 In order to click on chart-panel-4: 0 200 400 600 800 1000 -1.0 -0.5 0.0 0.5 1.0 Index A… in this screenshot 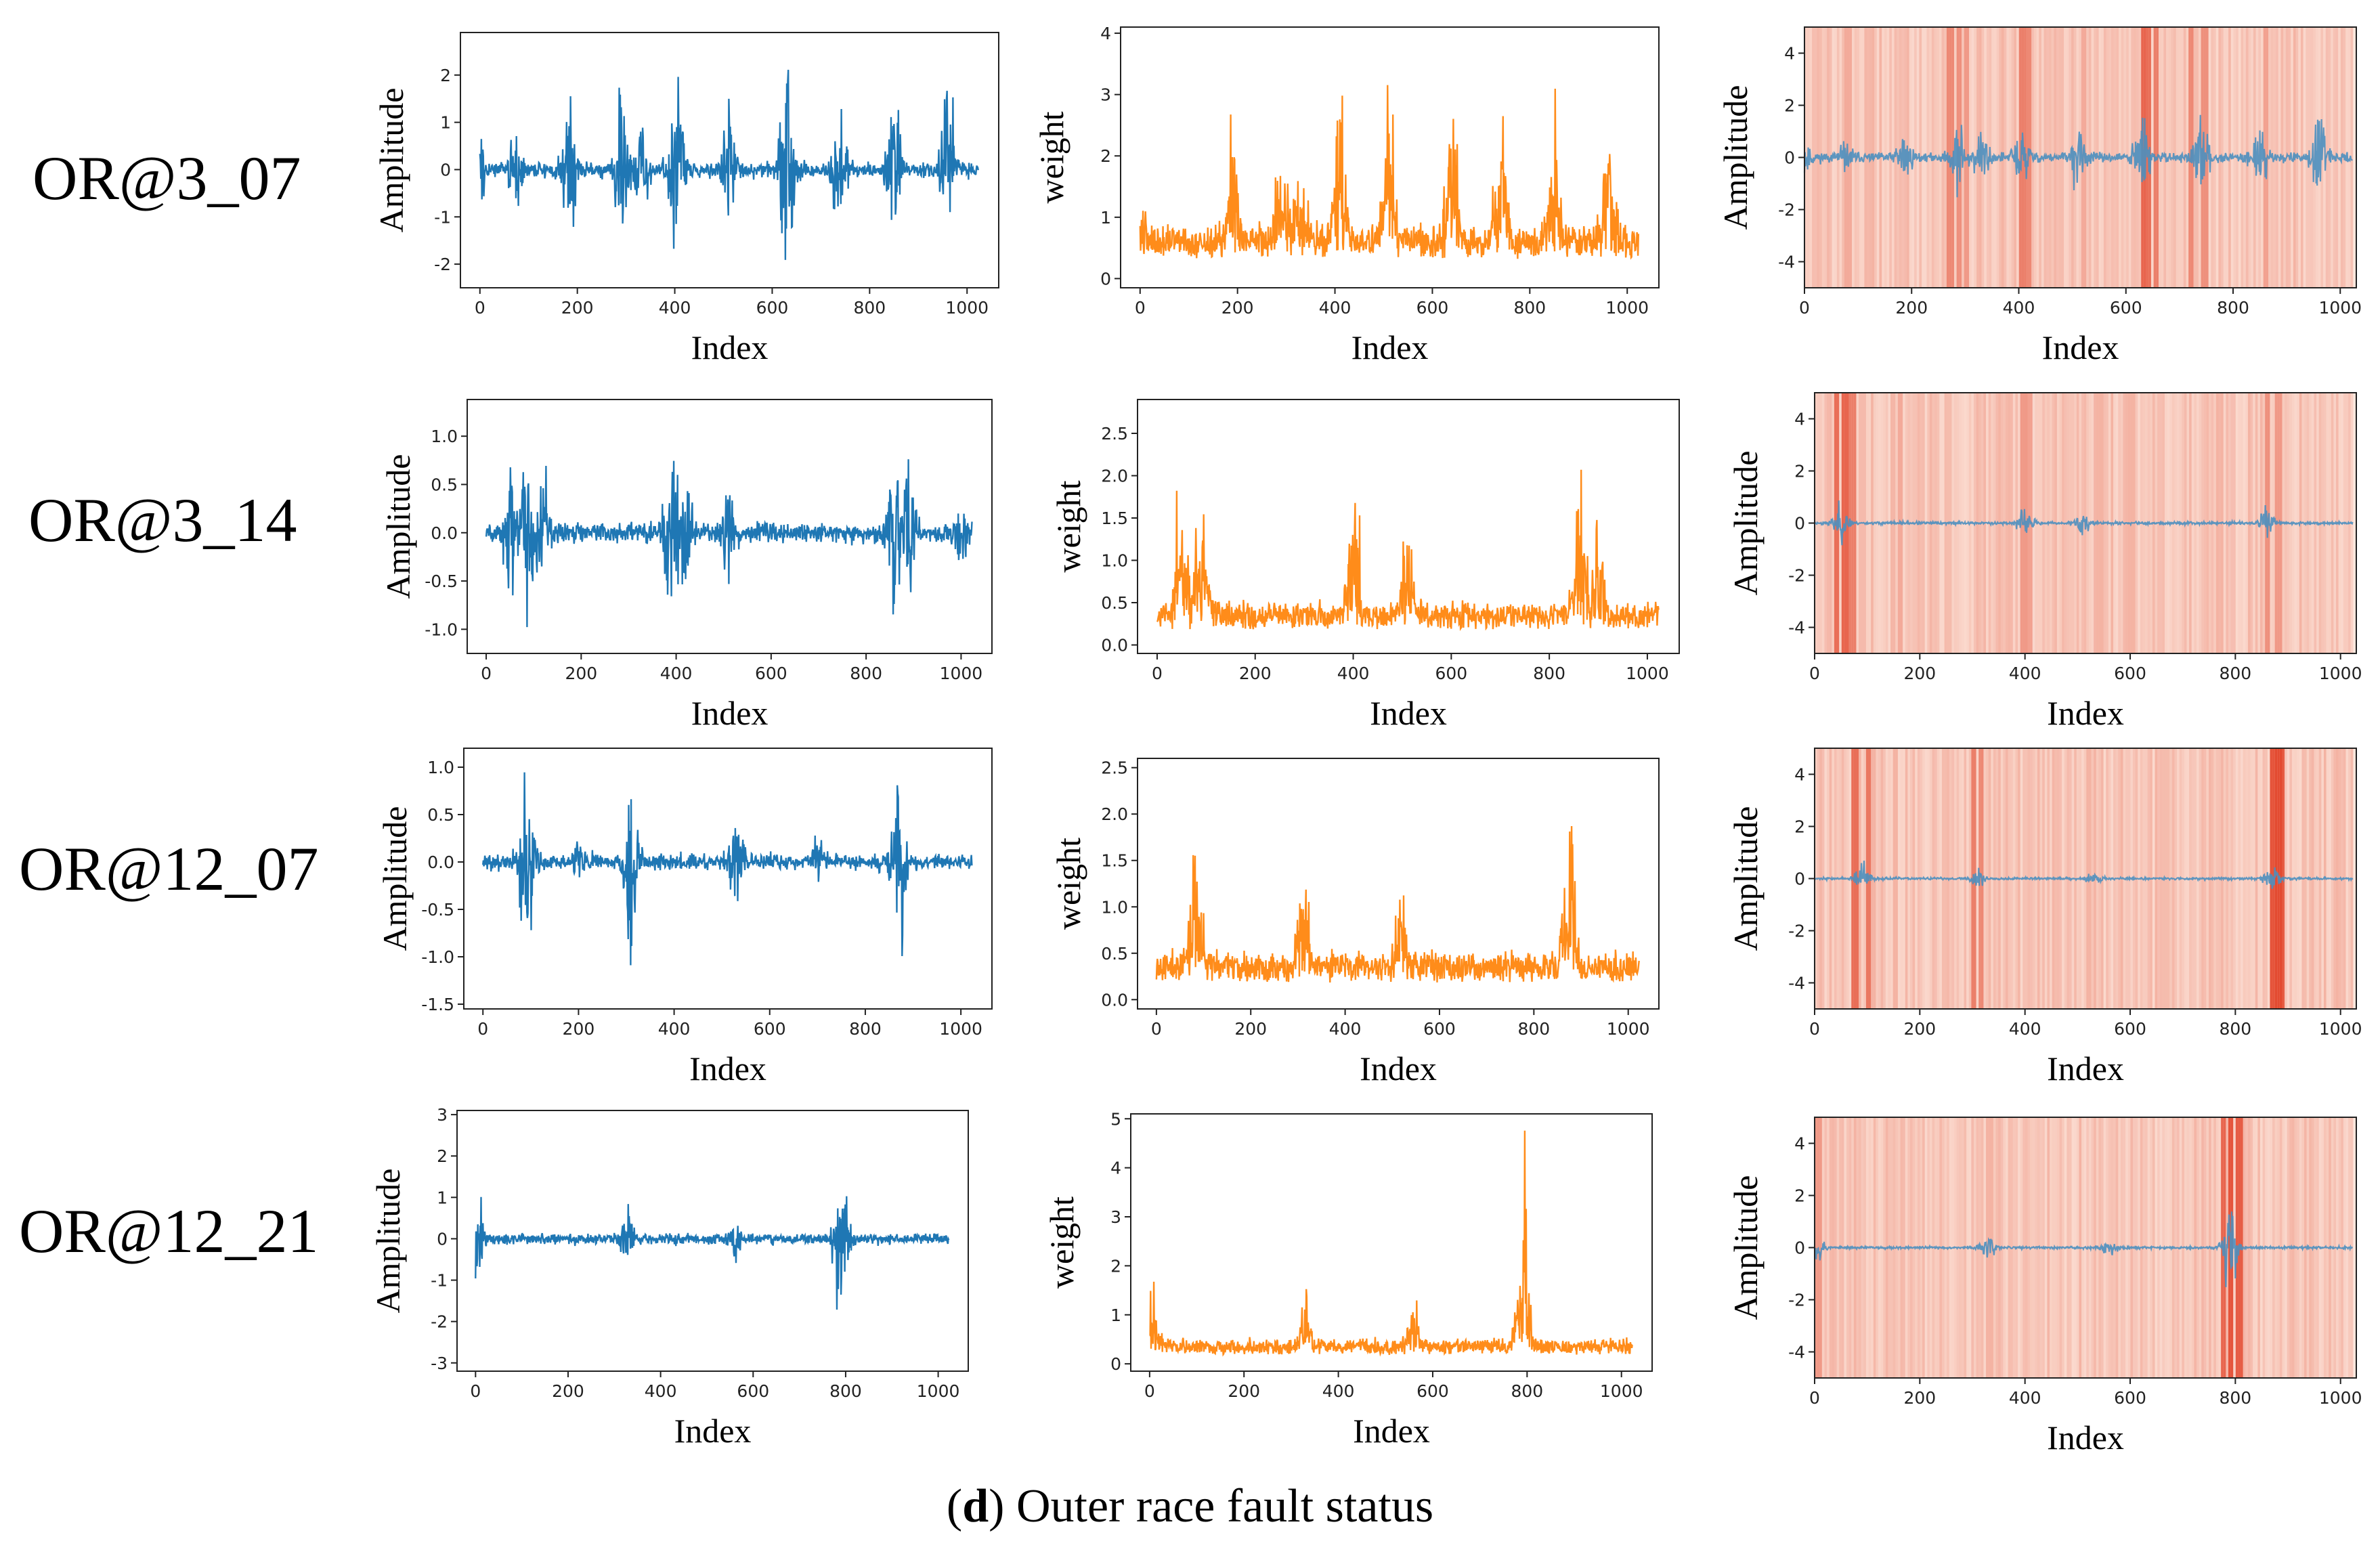, I will do `click(679, 577)`.